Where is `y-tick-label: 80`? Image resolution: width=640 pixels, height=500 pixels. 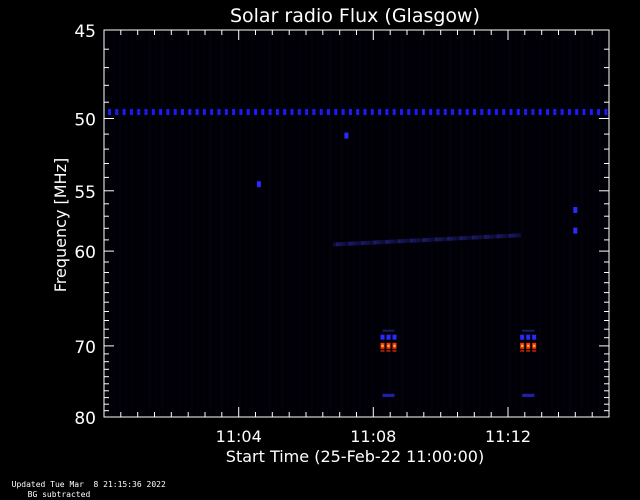
y-tick-label: 80 is located at coordinates (85, 419).